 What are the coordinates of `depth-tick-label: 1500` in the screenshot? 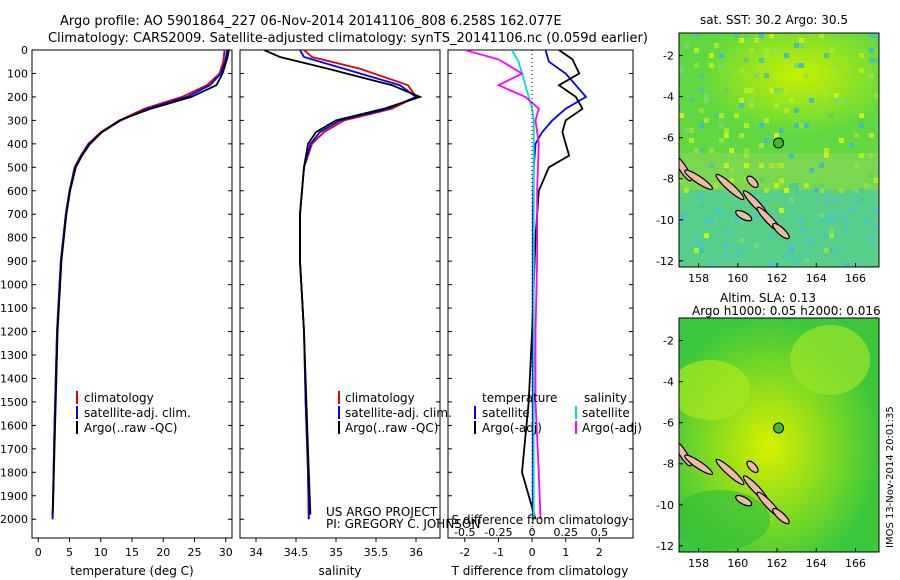 It's located at (14, 402).